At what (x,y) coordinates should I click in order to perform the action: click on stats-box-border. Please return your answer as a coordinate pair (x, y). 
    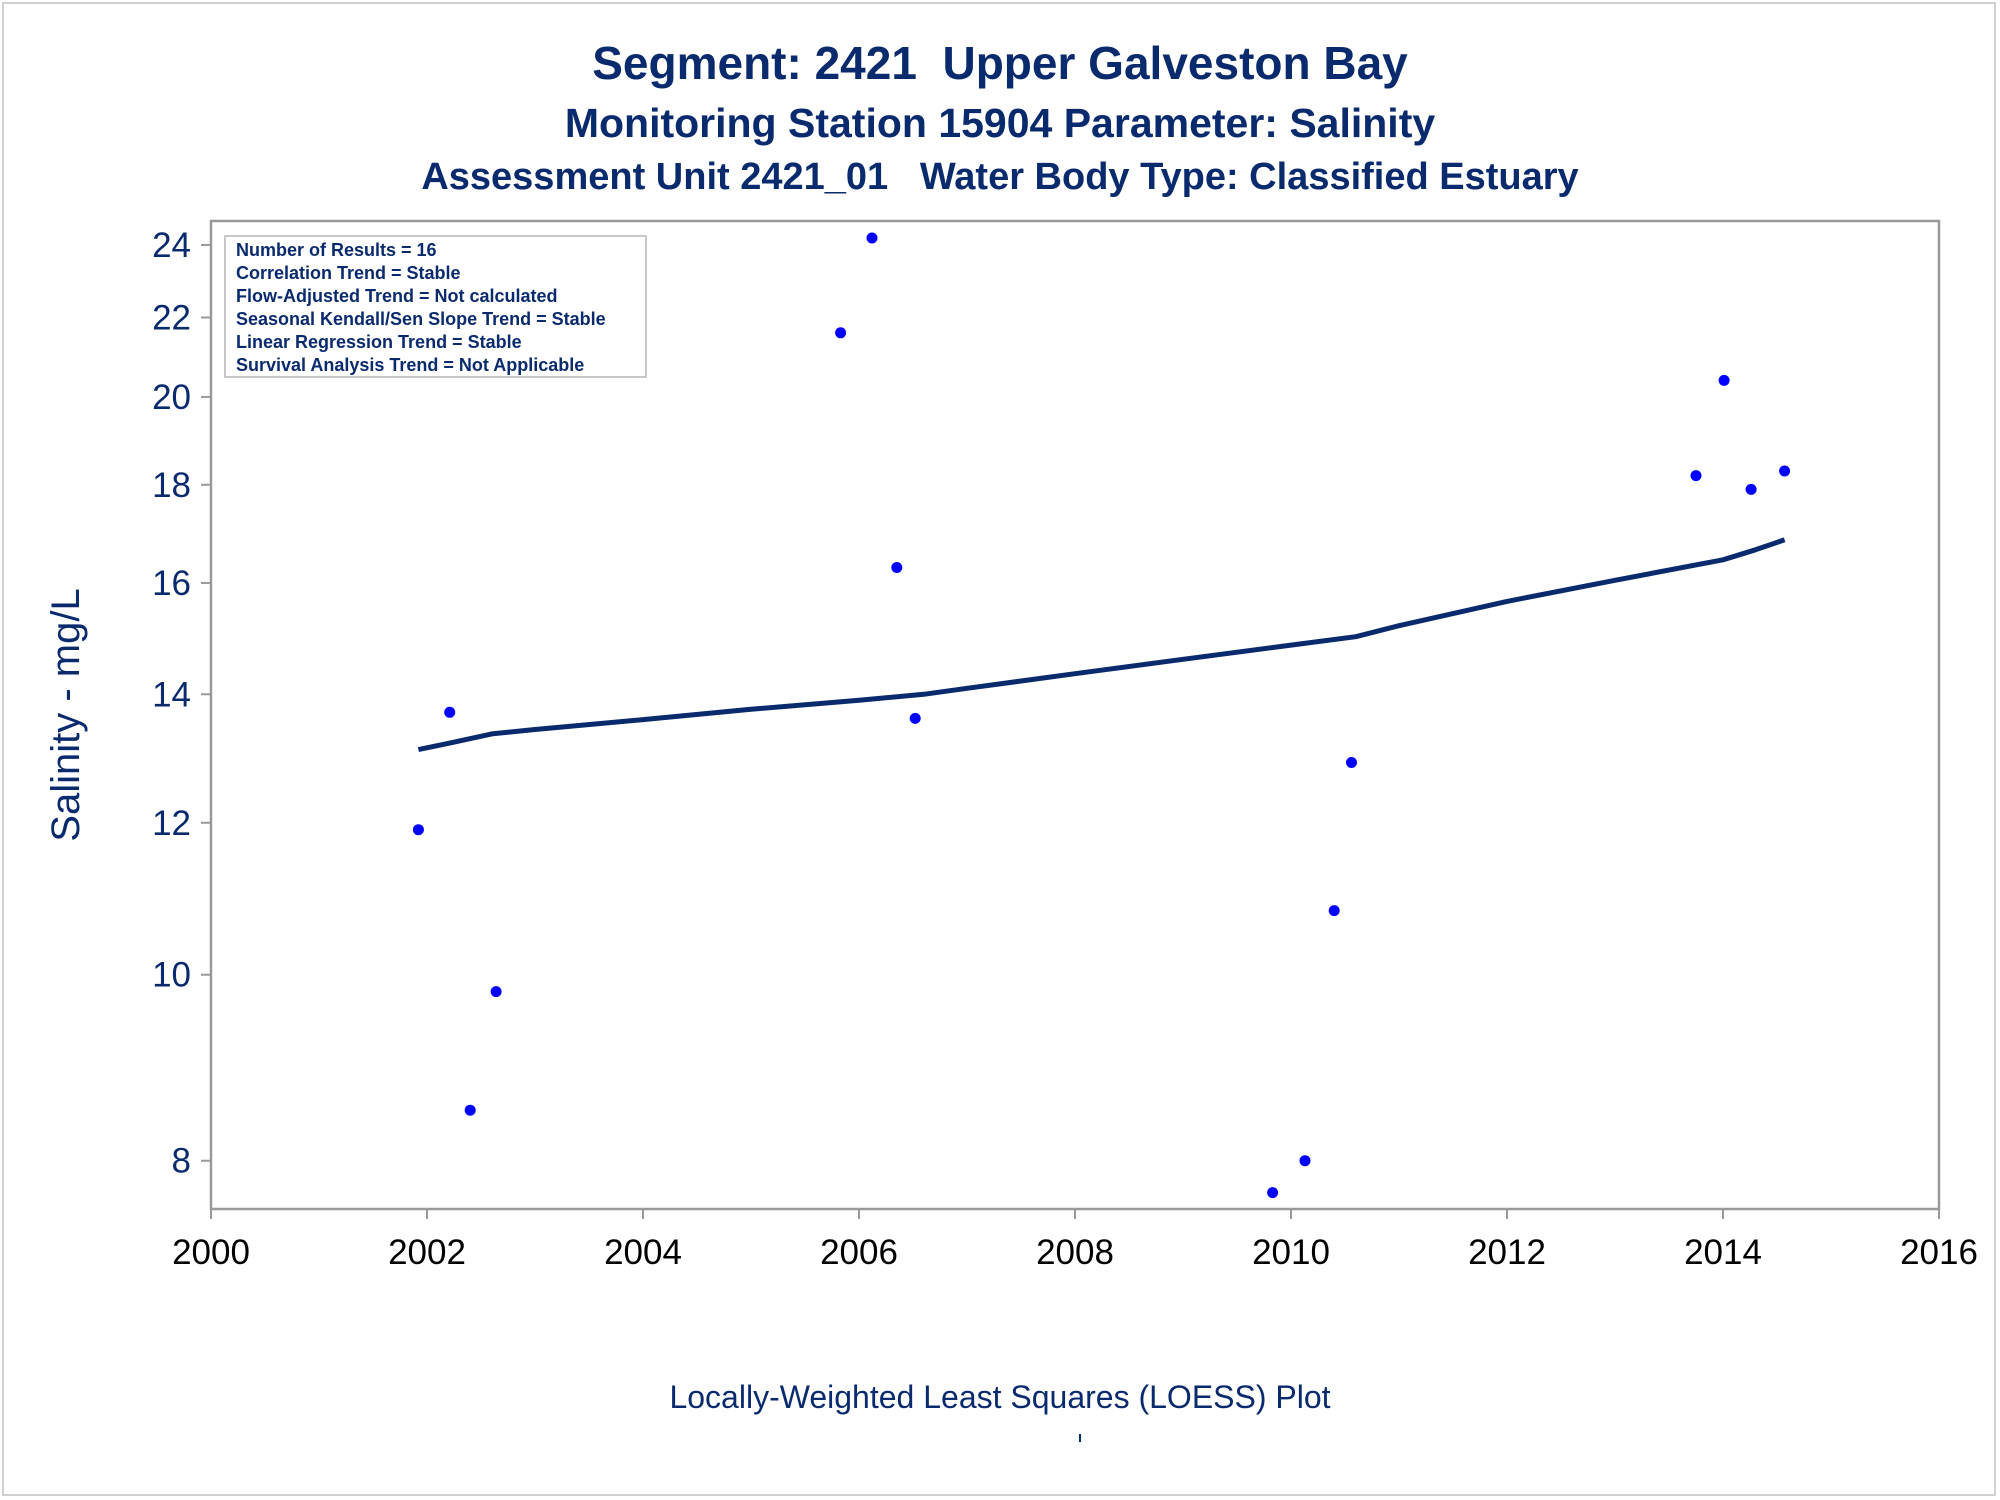
    Looking at the image, I should click on (435, 306).